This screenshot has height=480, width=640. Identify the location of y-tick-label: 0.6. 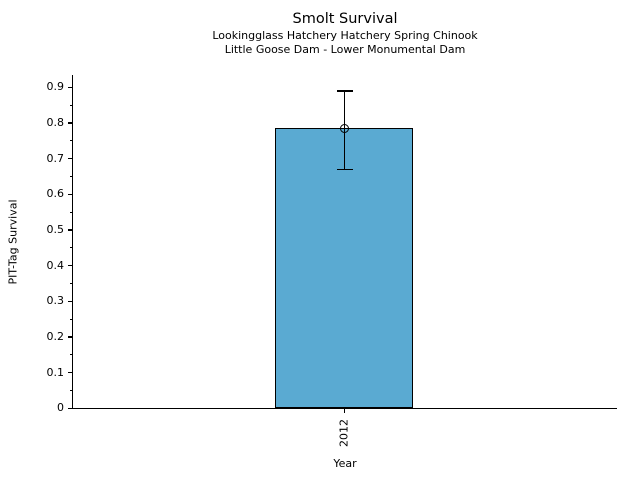
(55, 193).